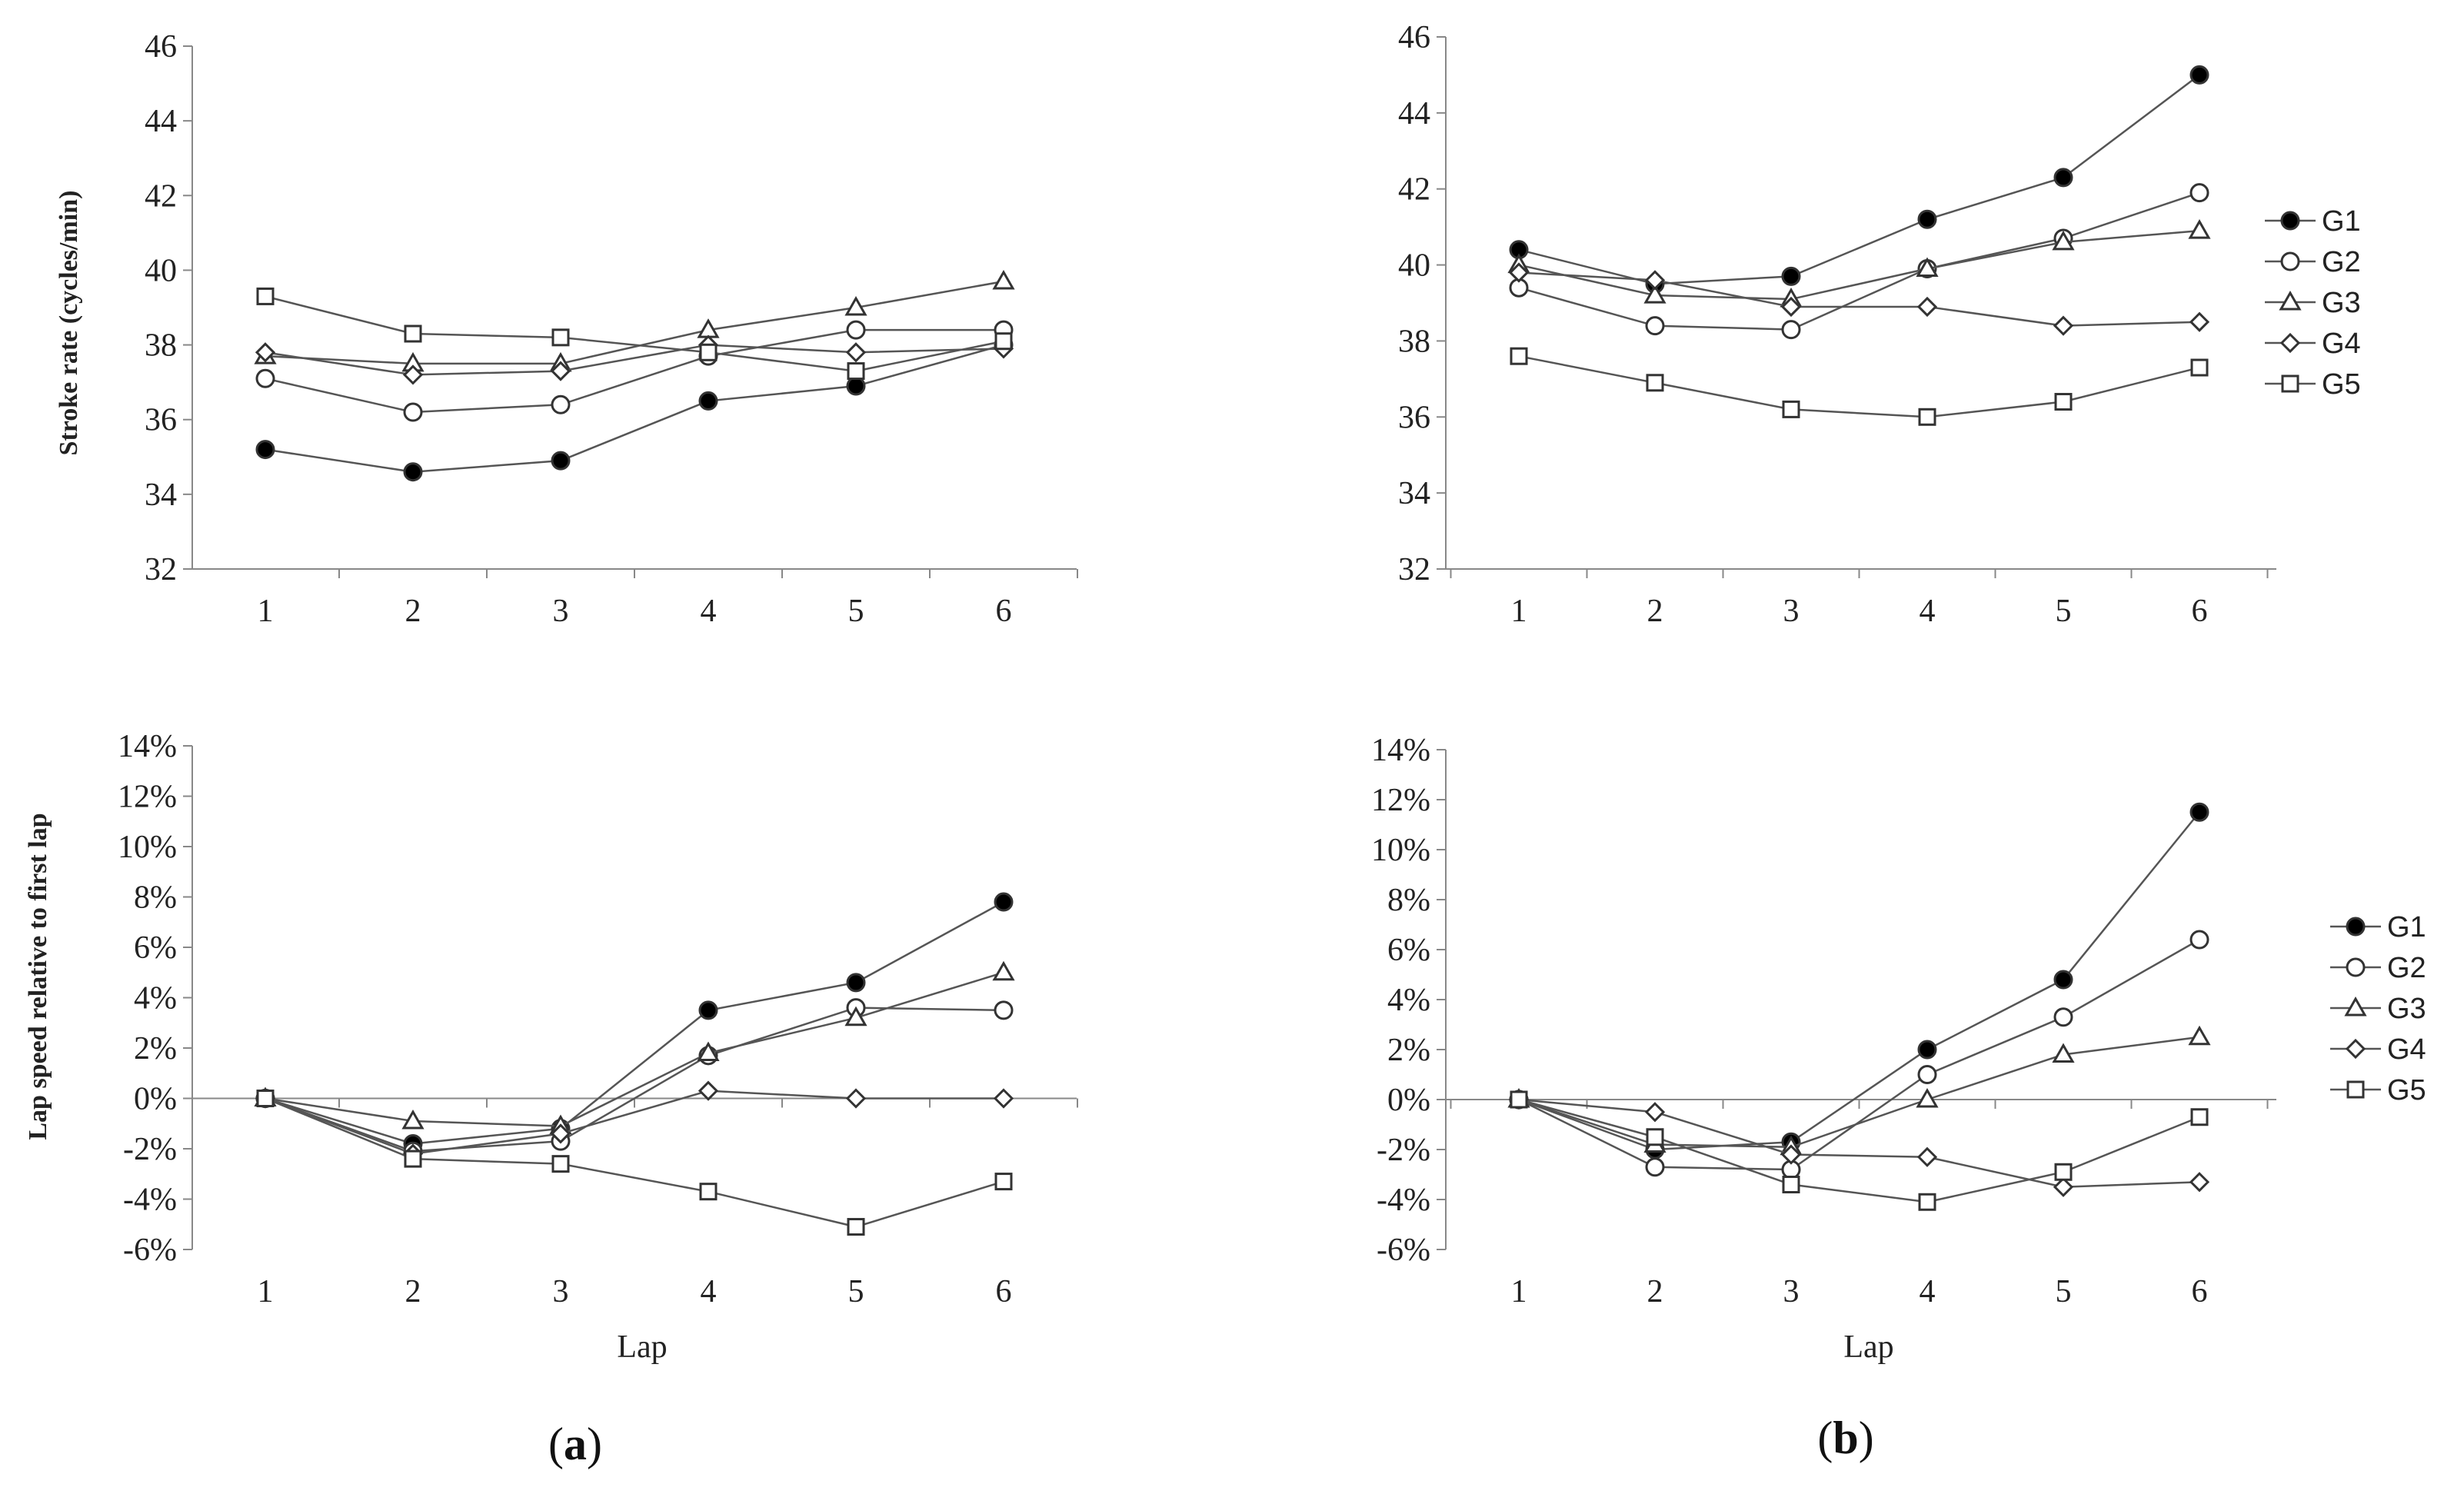  What do you see at coordinates (147, 797) in the screenshot?
I see `y-tick-label: 12%` at bounding box center [147, 797].